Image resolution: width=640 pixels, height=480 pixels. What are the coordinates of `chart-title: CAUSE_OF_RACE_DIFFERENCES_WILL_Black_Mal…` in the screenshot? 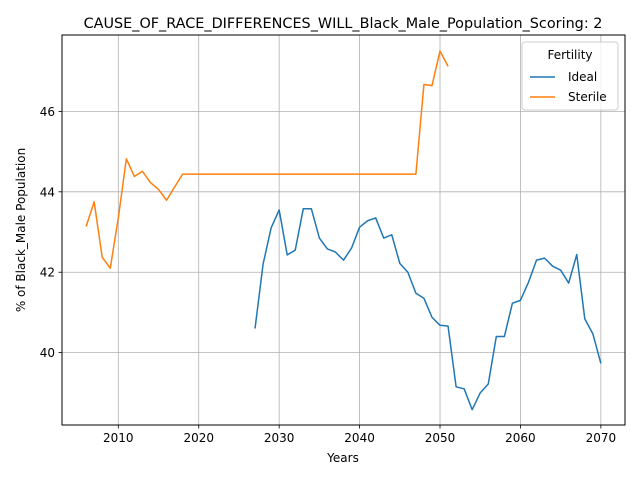 It's located at (343, 24).